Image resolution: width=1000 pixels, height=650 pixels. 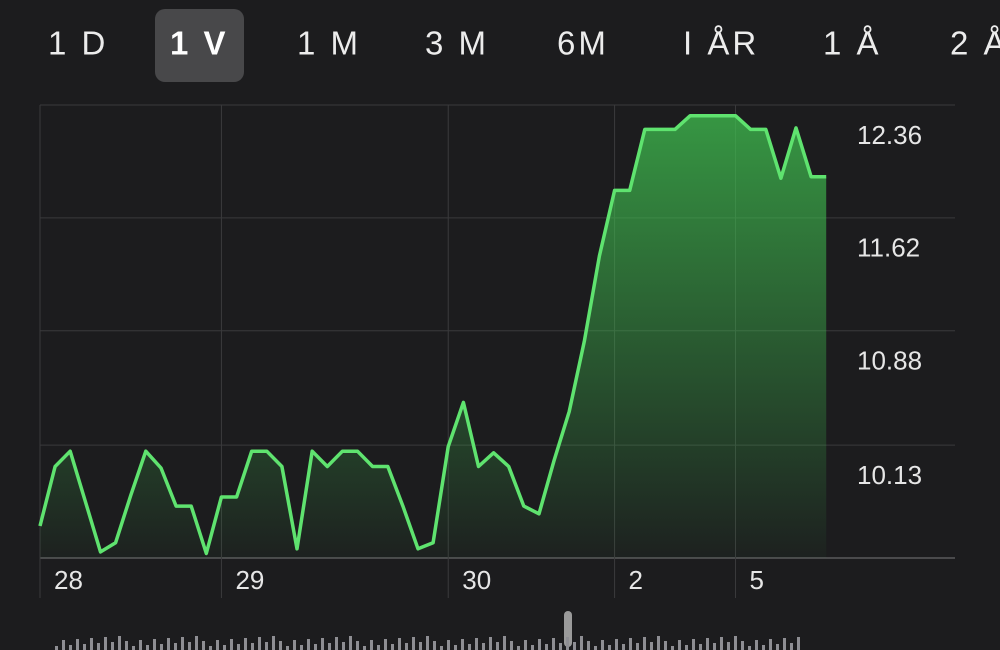 I want to click on tab-label: 1 M, so click(x=329, y=43).